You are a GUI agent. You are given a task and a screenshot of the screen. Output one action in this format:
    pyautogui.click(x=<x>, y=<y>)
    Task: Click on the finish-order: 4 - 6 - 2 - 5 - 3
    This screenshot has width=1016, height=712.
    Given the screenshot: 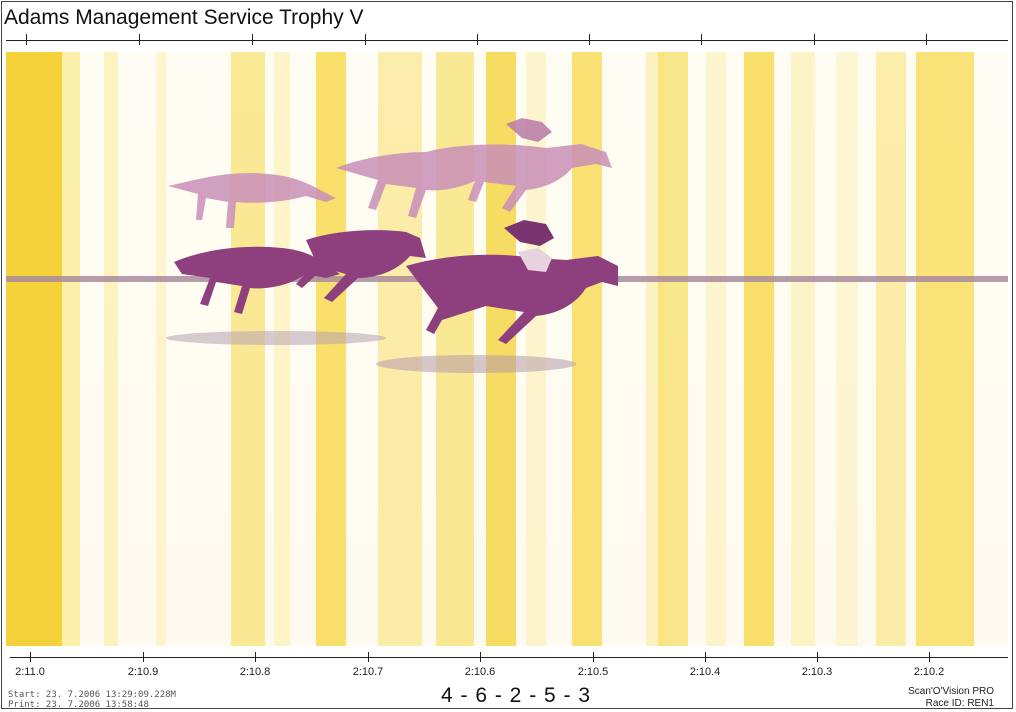 What is the action you would take?
    pyautogui.click(x=516, y=695)
    